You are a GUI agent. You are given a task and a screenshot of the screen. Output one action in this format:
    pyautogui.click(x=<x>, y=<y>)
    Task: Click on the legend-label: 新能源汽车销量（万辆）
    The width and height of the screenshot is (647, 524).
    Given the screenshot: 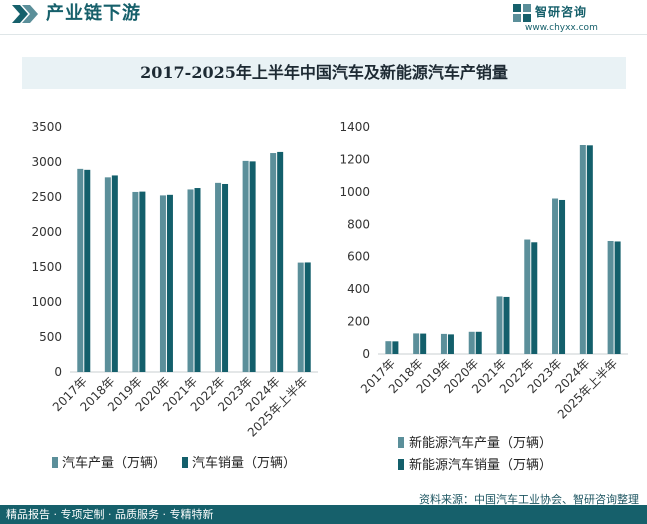 What is the action you would take?
    pyautogui.click(x=480, y=465)
    